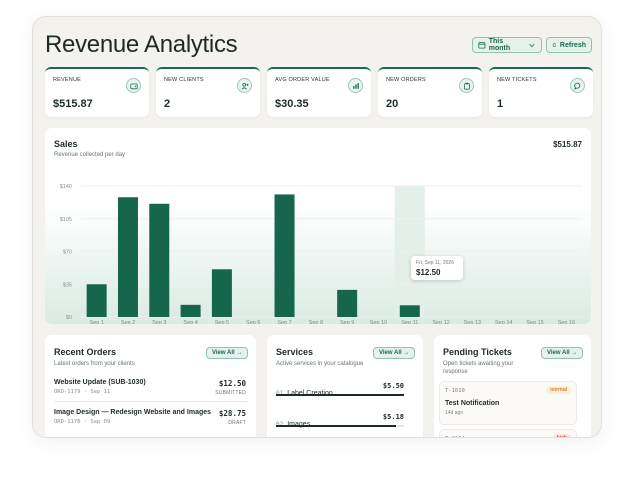 The width and height of the screenshot is (634, 487). I want to click on x-tick-label: Sep 4, so click(190, 322).